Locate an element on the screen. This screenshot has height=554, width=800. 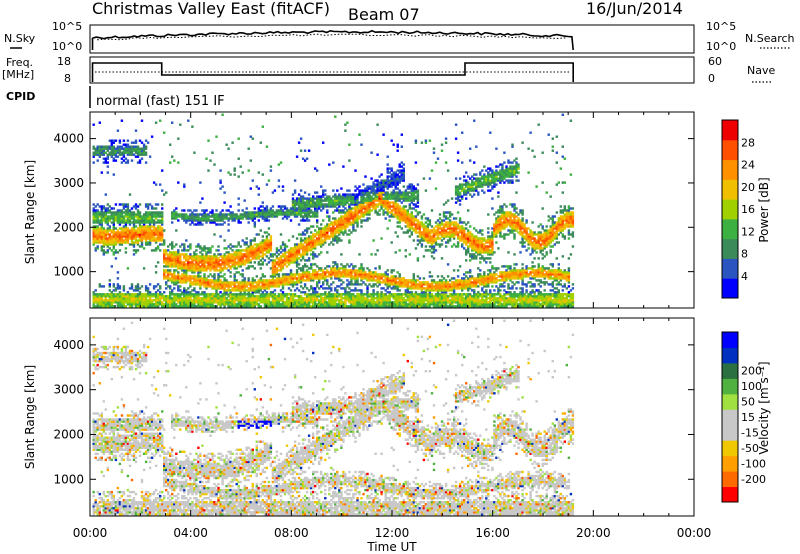
noise-right-label: N.Search is located at coordinates (770, 38).